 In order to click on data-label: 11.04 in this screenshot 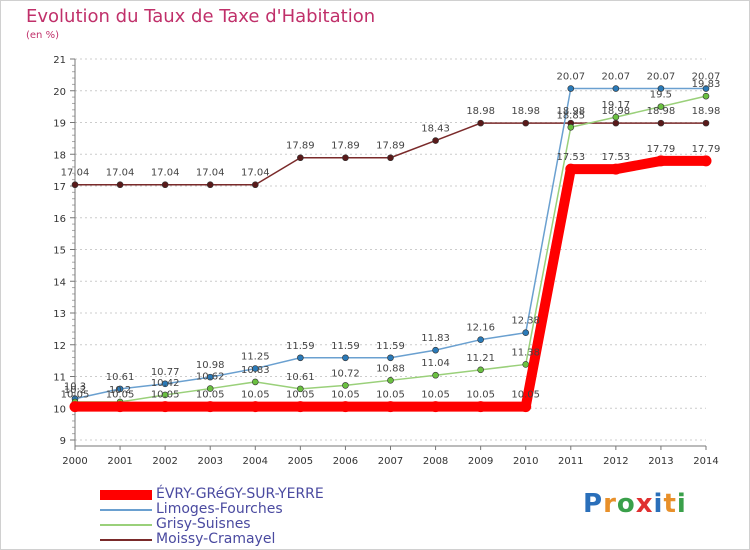, I will do `click(435, 363)`.